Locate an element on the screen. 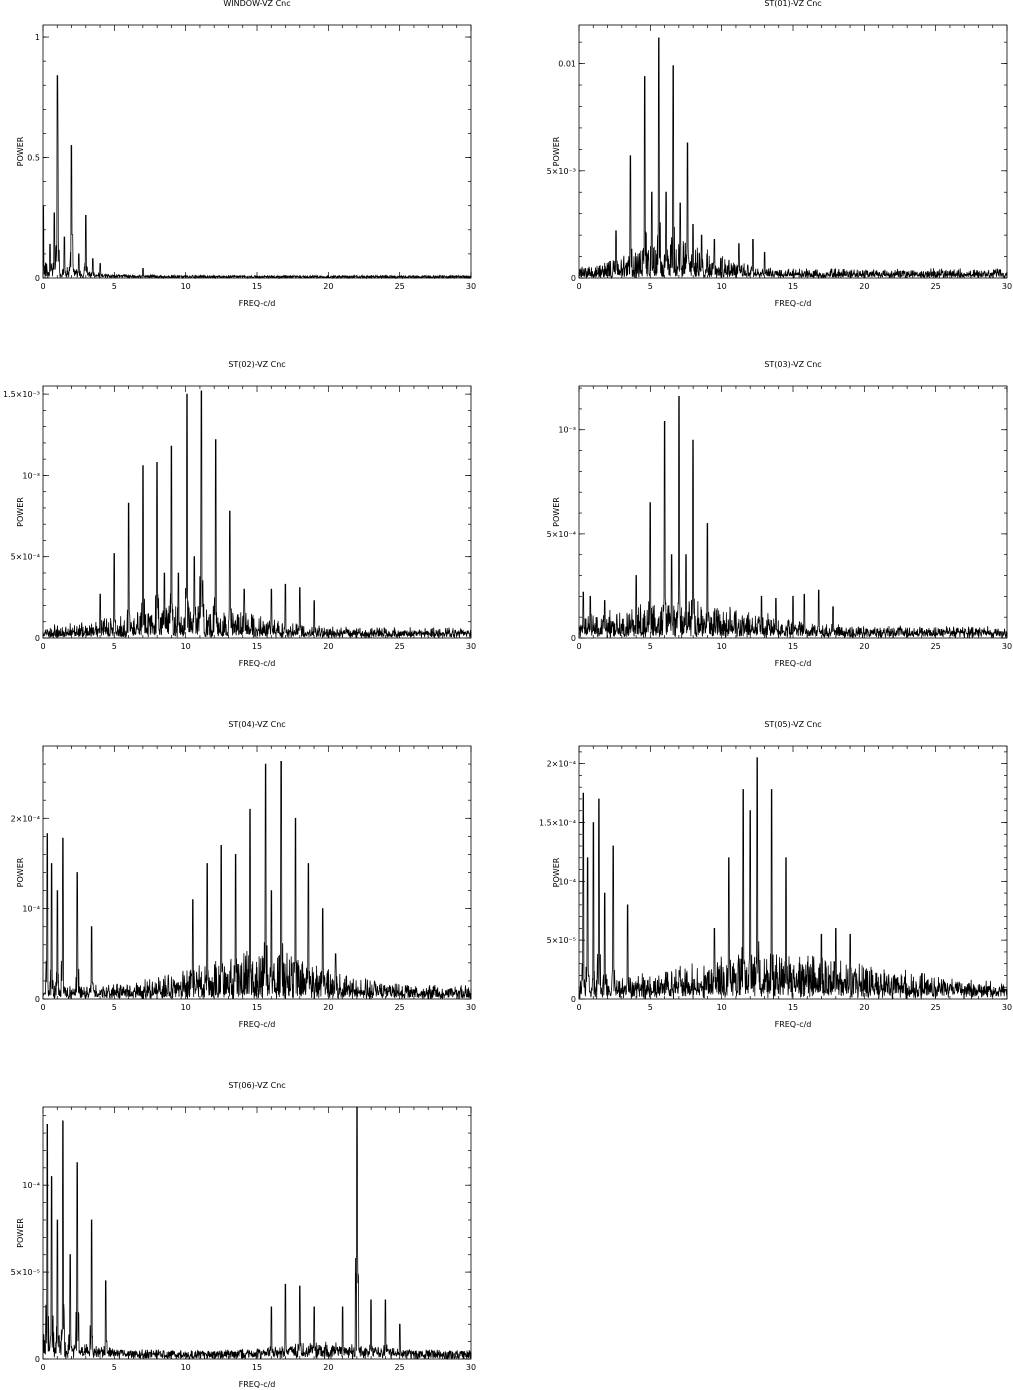  chart-title: ST(04)-VZ Cnc is located at coordinates (256, 724).